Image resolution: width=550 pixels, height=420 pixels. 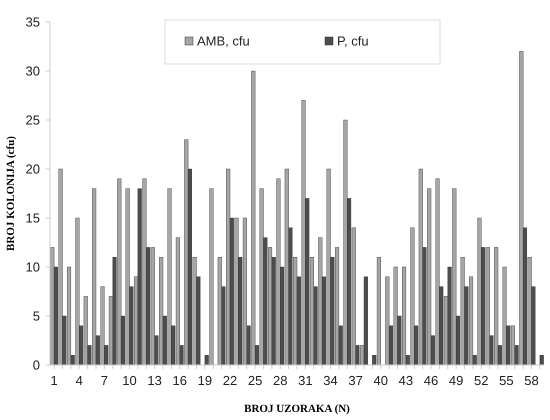 I want to click on y-tick-label: 0, so click(x=36, y=365).